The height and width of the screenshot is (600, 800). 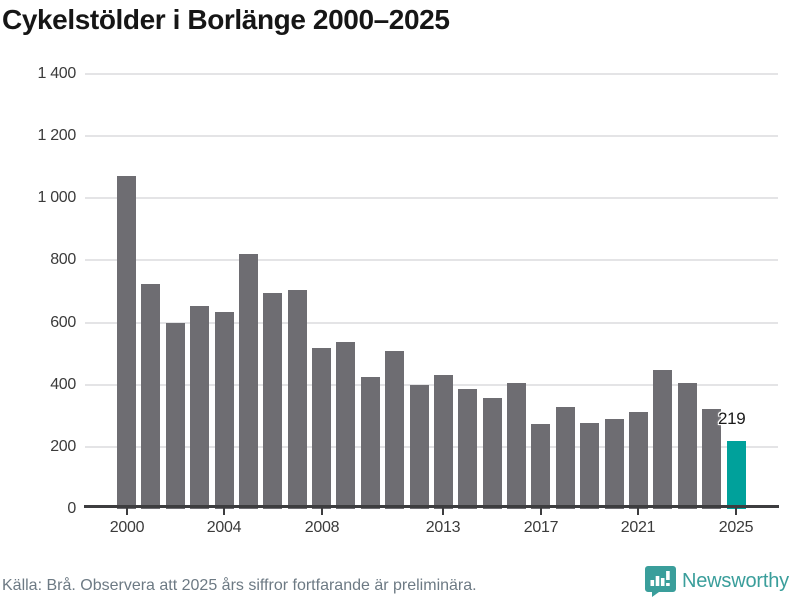 What do you see at coordinates (322, 511) in the screenshot?
I see `x-axis-tick-2008` at bounding box center [322, 511].